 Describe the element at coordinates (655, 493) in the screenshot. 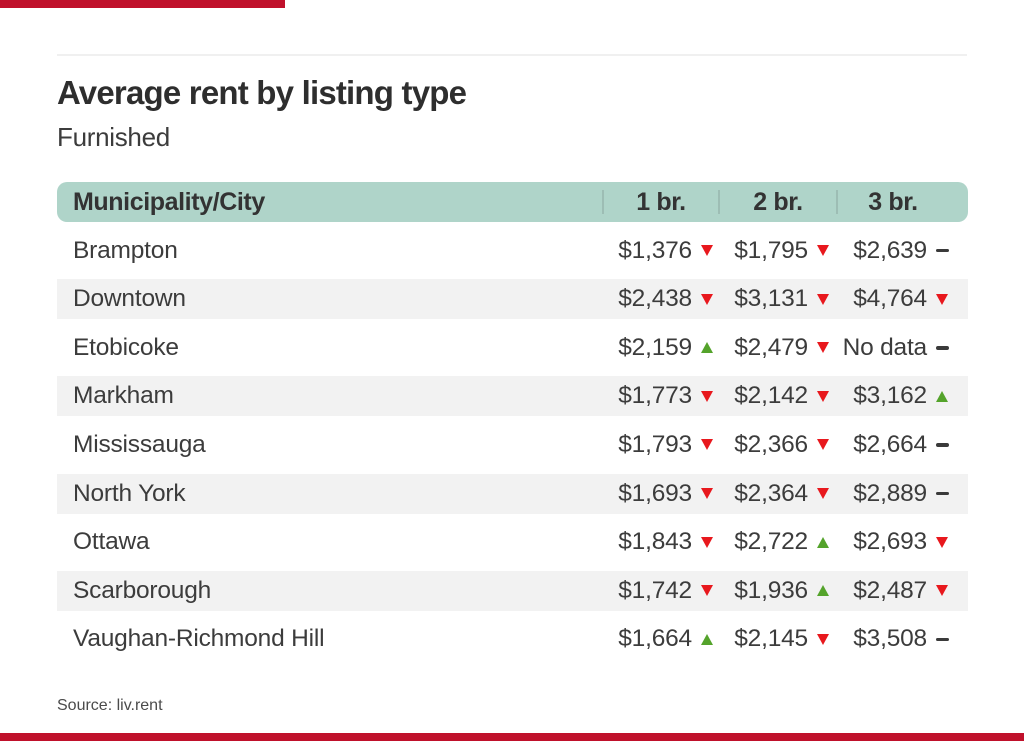

I see `rent-value: $1,693` at that location.